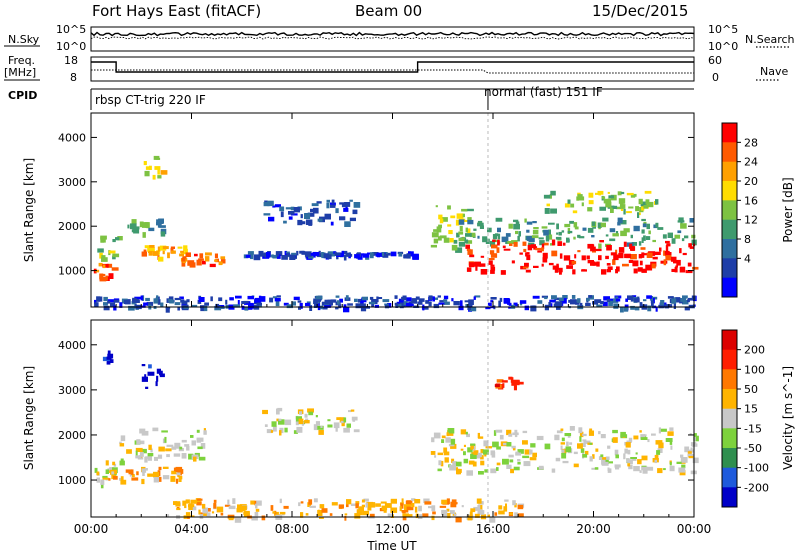 This screenshot has height=554, width=800. What do you see at coordinates (392, 529) in the screenshot?
I see `x-tick-label: 12:00` at bounding box center [392, 529].